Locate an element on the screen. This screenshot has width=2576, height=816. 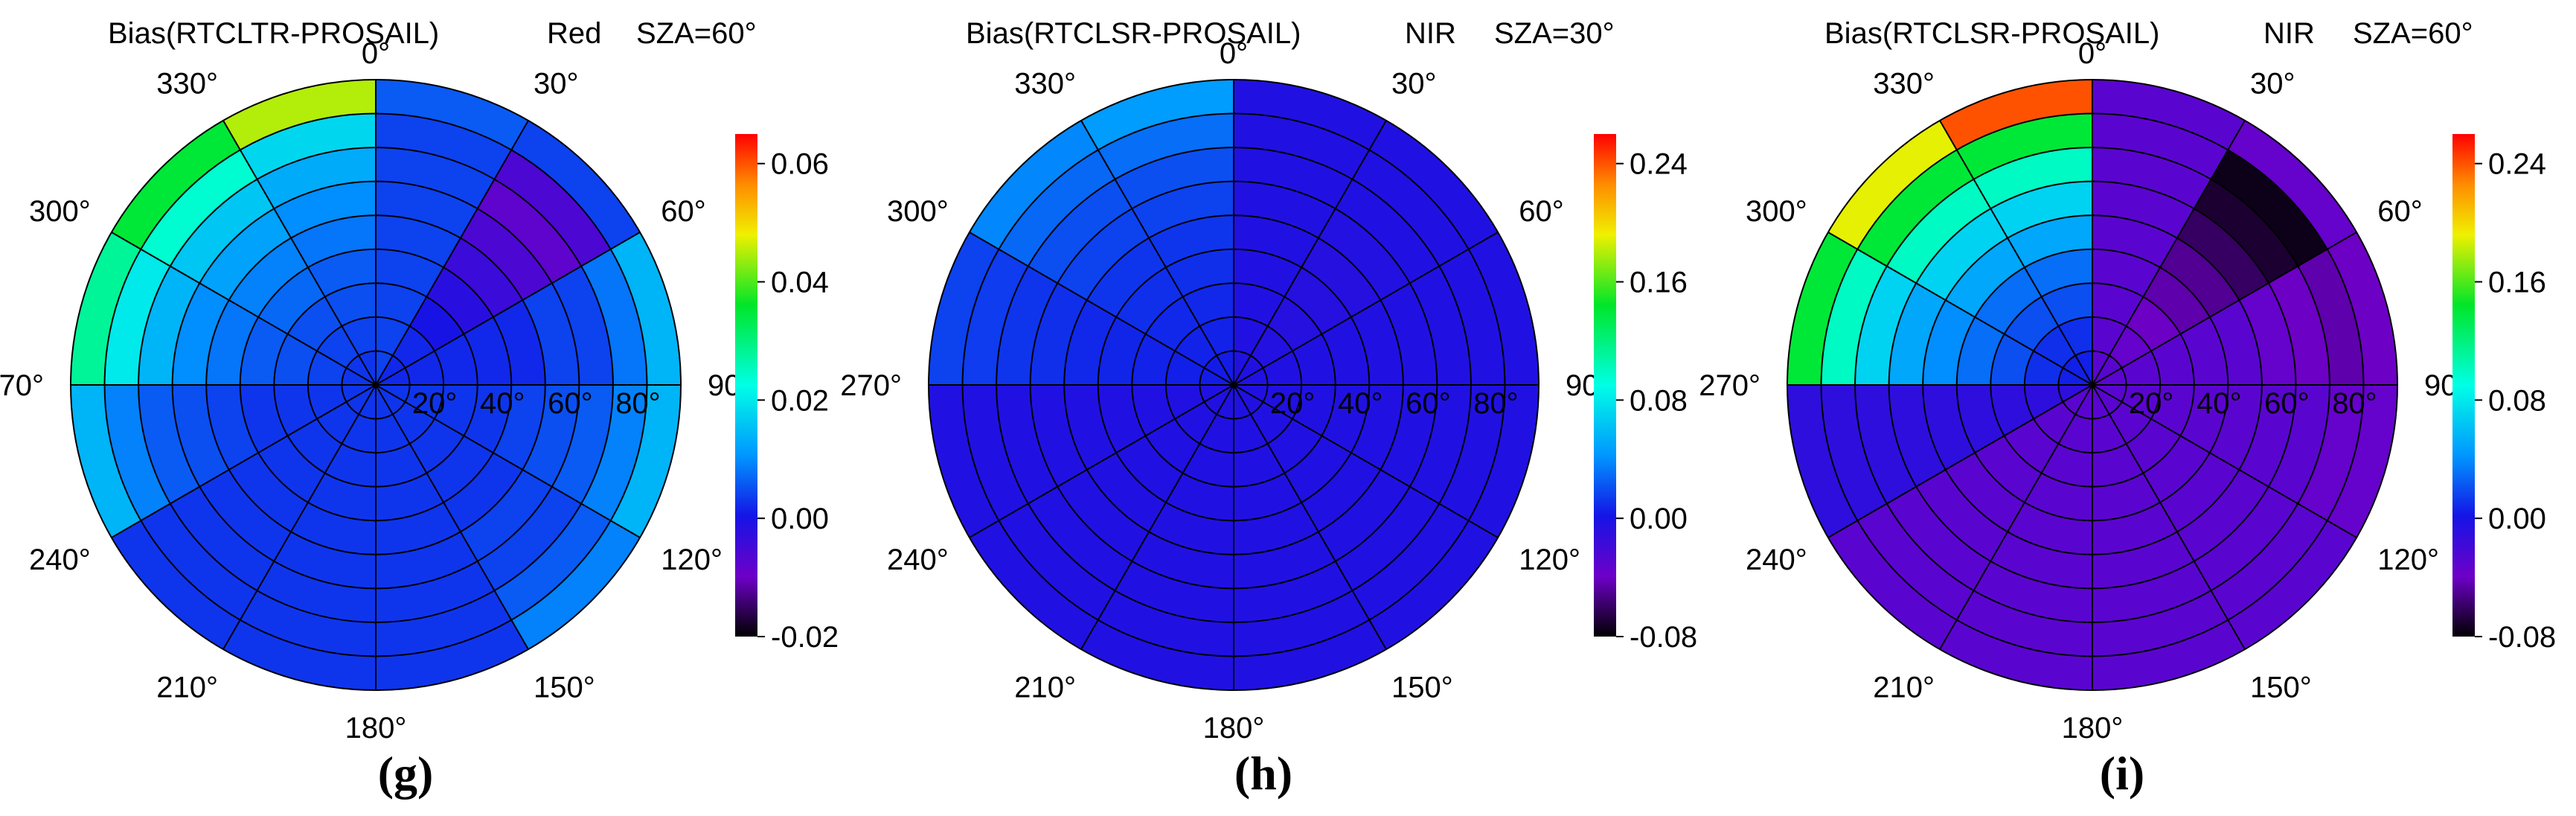
radial-tick-label: 80° is located at coordinates (1496, 403).